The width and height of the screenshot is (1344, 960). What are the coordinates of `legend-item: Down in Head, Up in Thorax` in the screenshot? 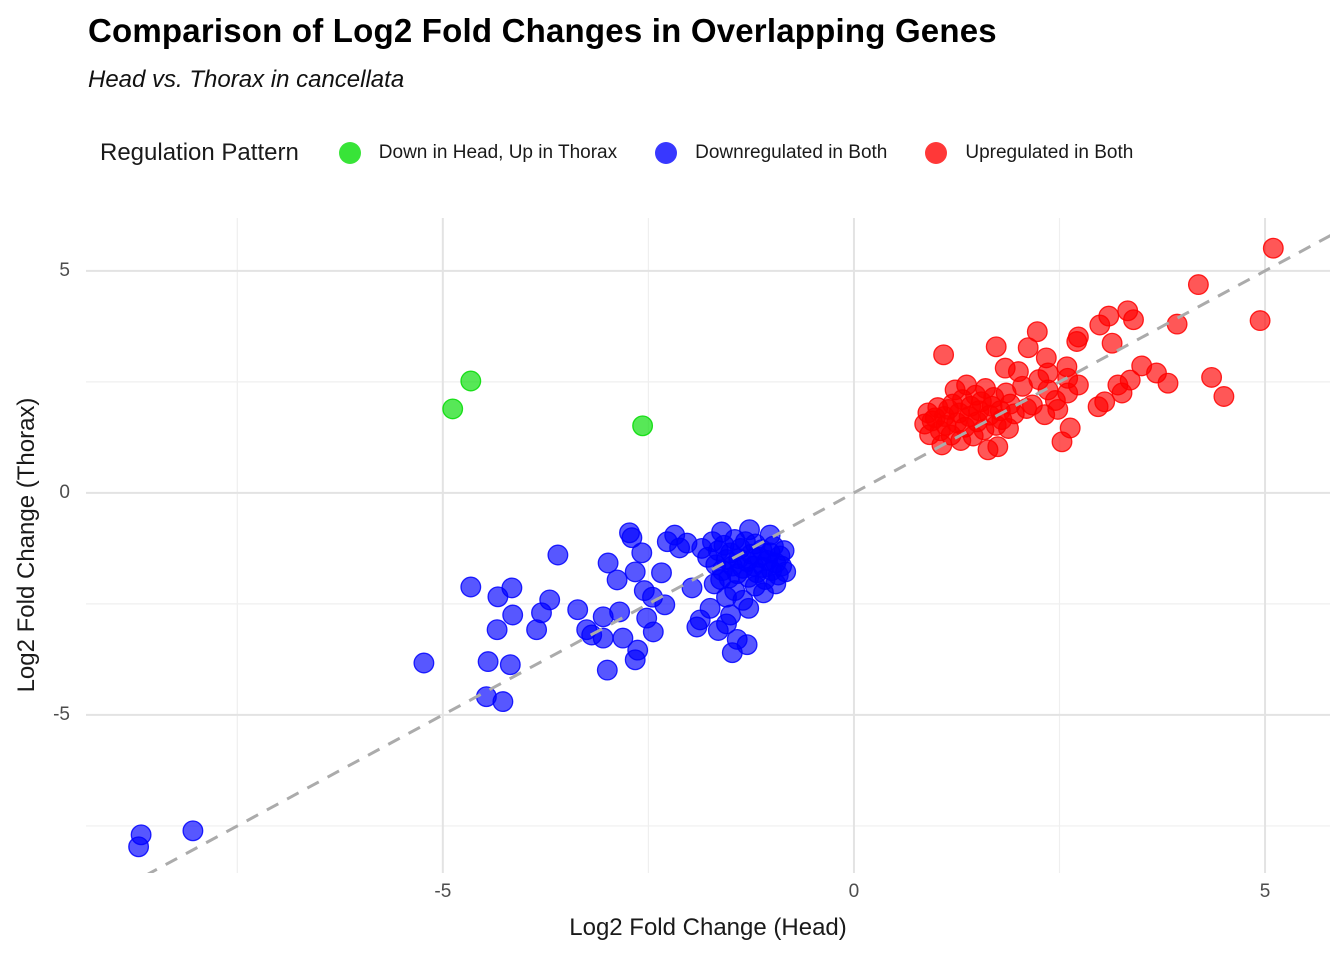 It's located at (478, 153).